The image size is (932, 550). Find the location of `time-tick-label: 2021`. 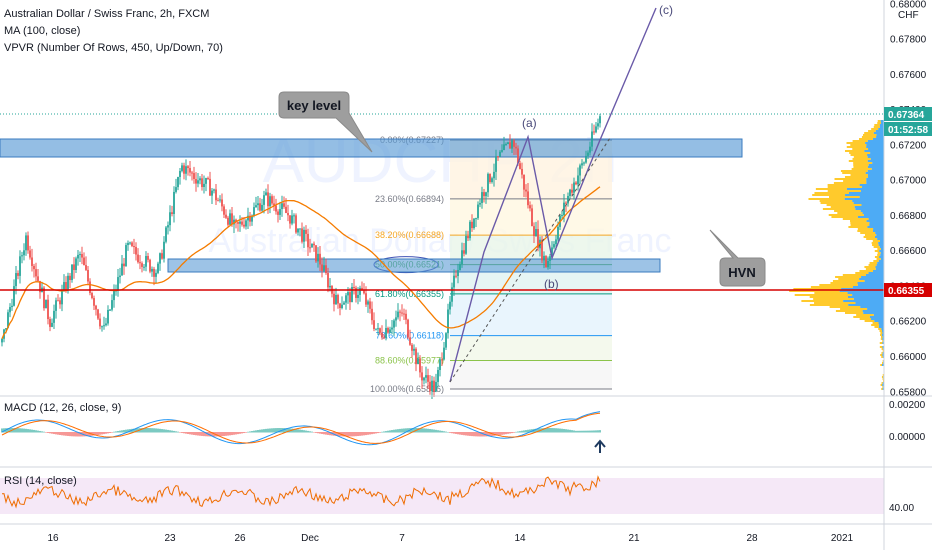

time-tick-label: 2021 is located at coordinates (842, 538).